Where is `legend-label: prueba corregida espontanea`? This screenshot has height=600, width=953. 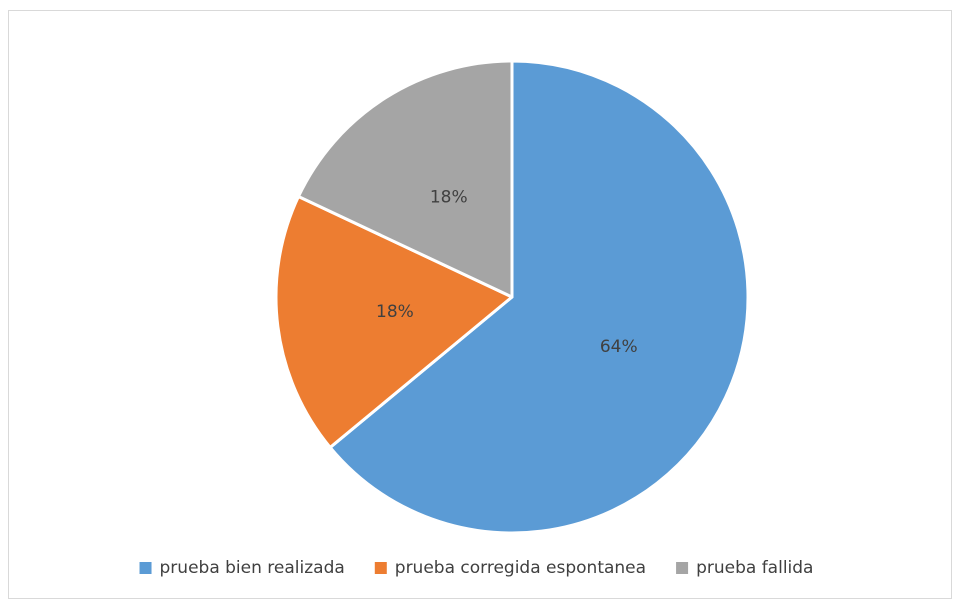 legend-label: prueba corregida espontanea is located at coordinates (520, 568).